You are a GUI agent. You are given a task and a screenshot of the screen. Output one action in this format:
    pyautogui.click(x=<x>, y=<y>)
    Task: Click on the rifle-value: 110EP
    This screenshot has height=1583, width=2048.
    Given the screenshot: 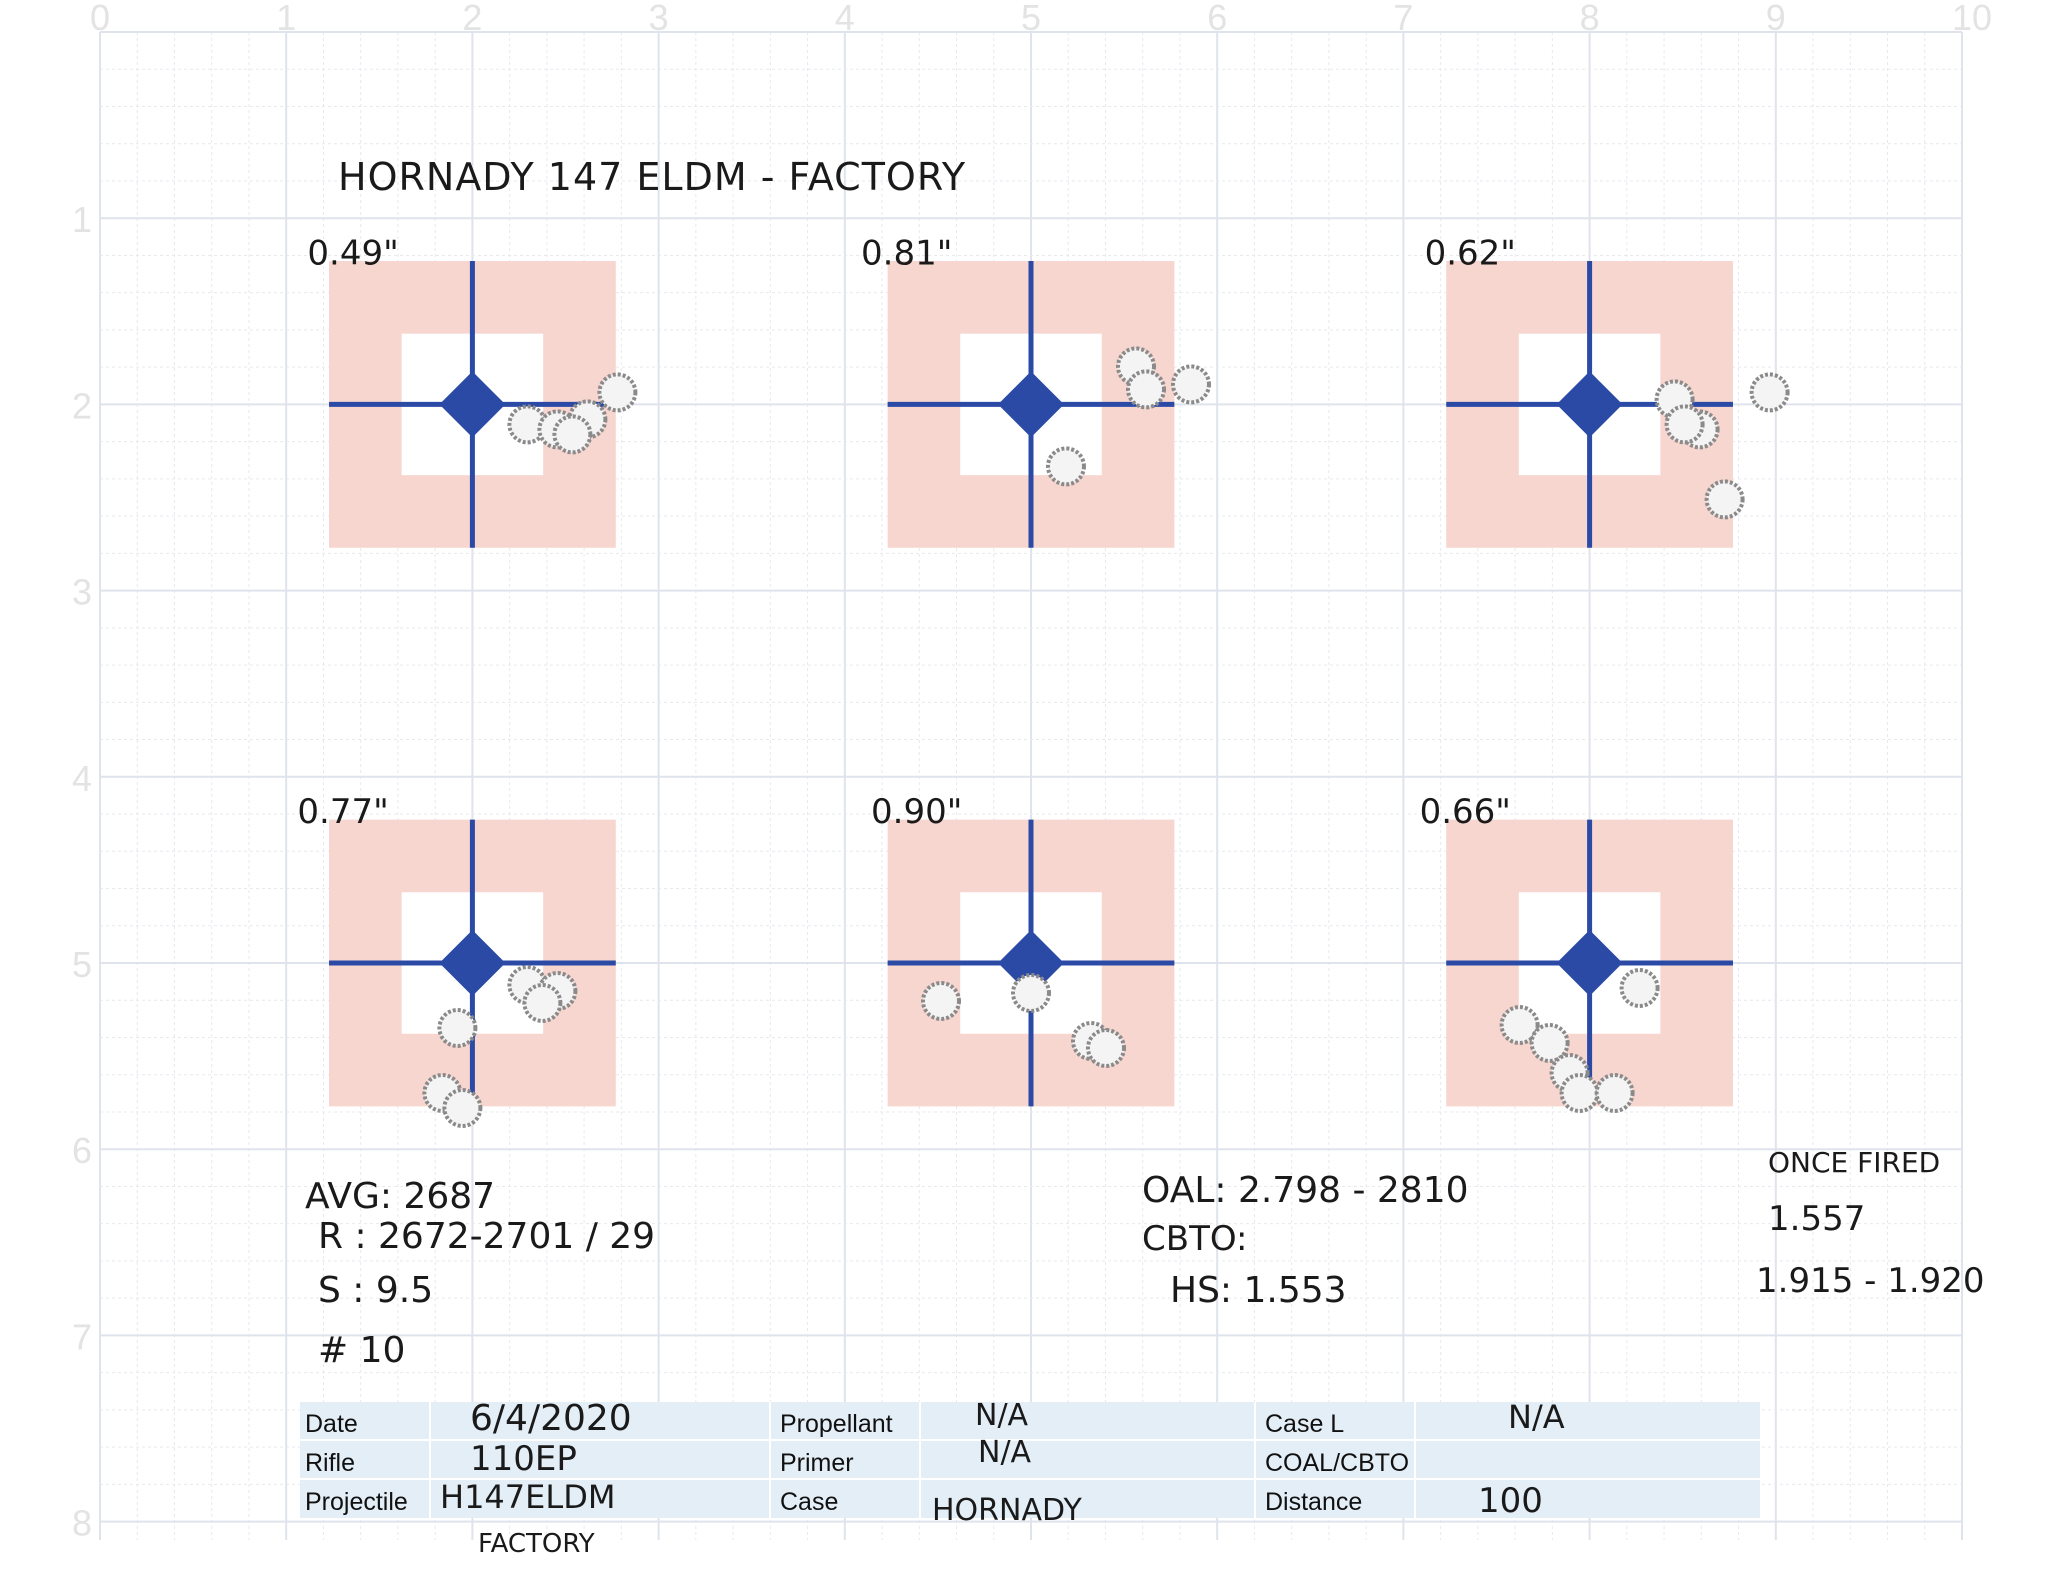 What is the action you would take?
    pyautogui.click(x=523, y=1459)
    